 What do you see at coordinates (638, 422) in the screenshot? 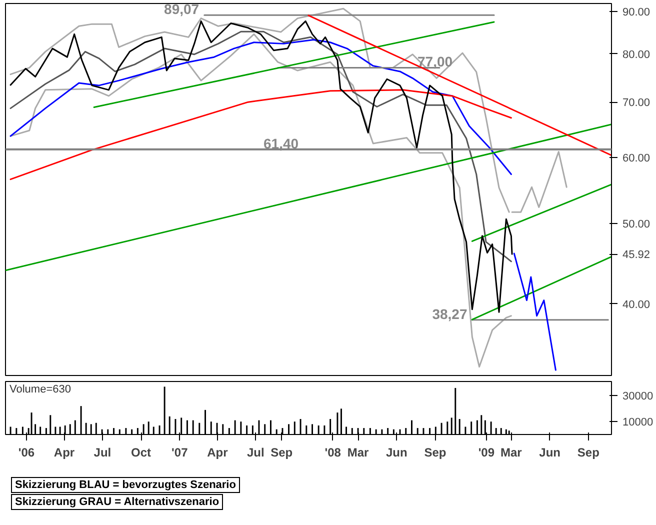
I see `y-tick-label: 10000` at bounding box center [638, 422].